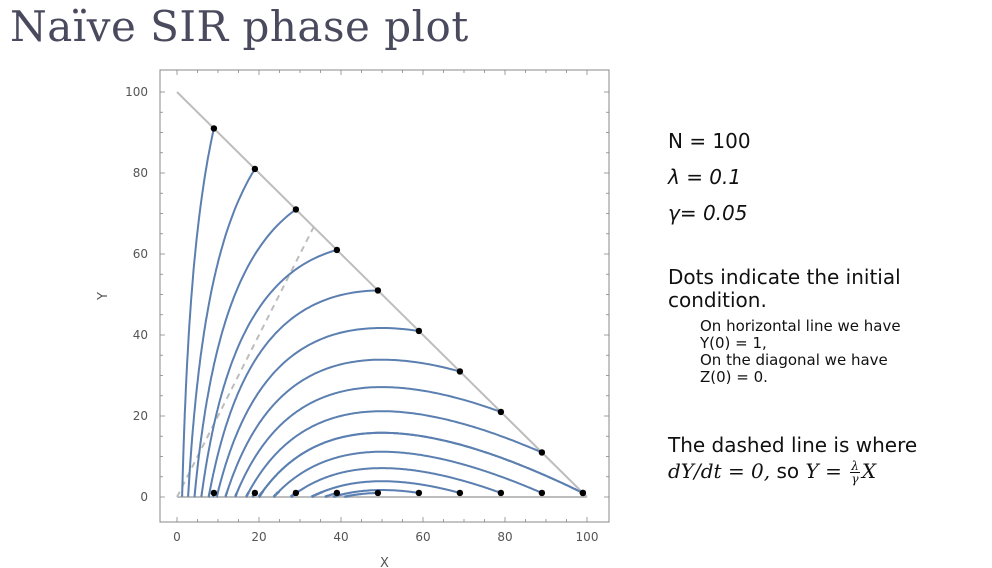 Image resolution: width=992 pixels, height=568 pixels. What do you see at coordinates (855, 466) in the screenshot?
I see `eq-frac-num: λ` at bounding box center [855, 466].